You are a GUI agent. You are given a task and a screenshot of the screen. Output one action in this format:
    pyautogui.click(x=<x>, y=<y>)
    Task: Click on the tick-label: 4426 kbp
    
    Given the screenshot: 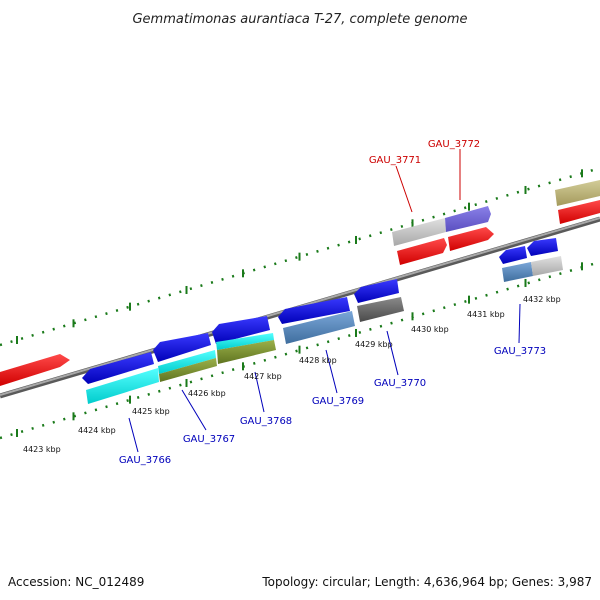 What is the action you would take?
    pyautogui.click(x=207, y=393)
    